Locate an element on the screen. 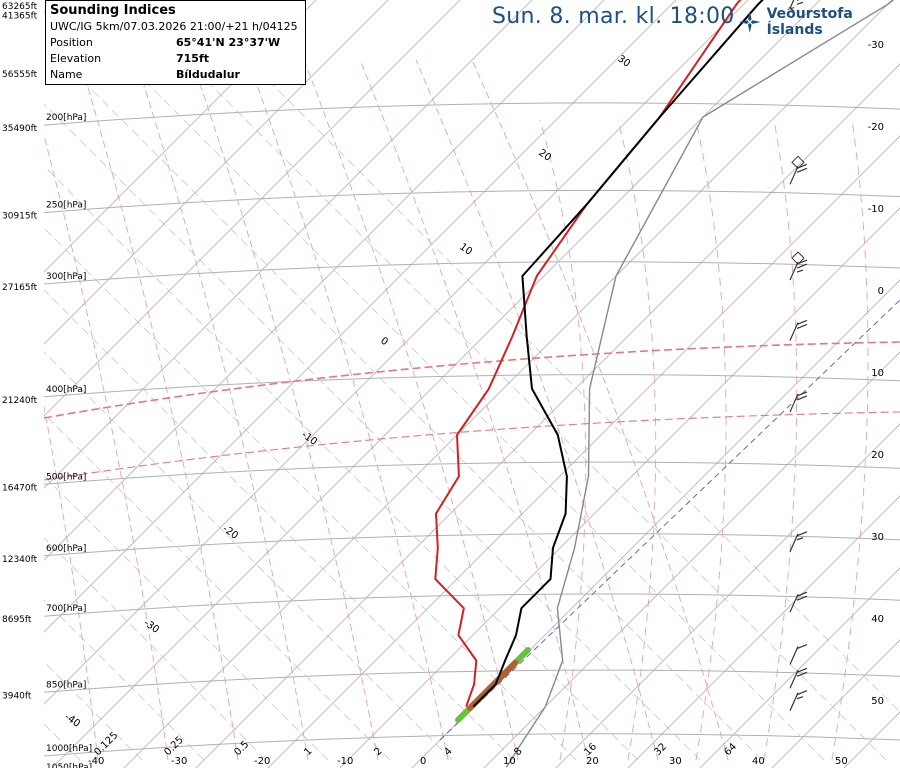 The image size is (900, 768). right-axis-label: 50 is located at coordinates (877, 701).